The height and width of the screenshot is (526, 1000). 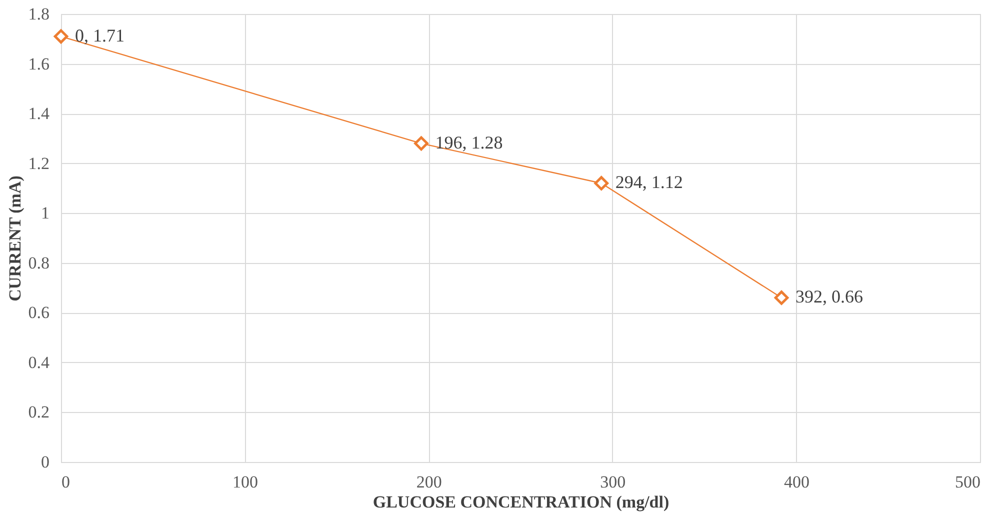 I want to click on y-tick-label: 1.4, so click(x=39, y=114).